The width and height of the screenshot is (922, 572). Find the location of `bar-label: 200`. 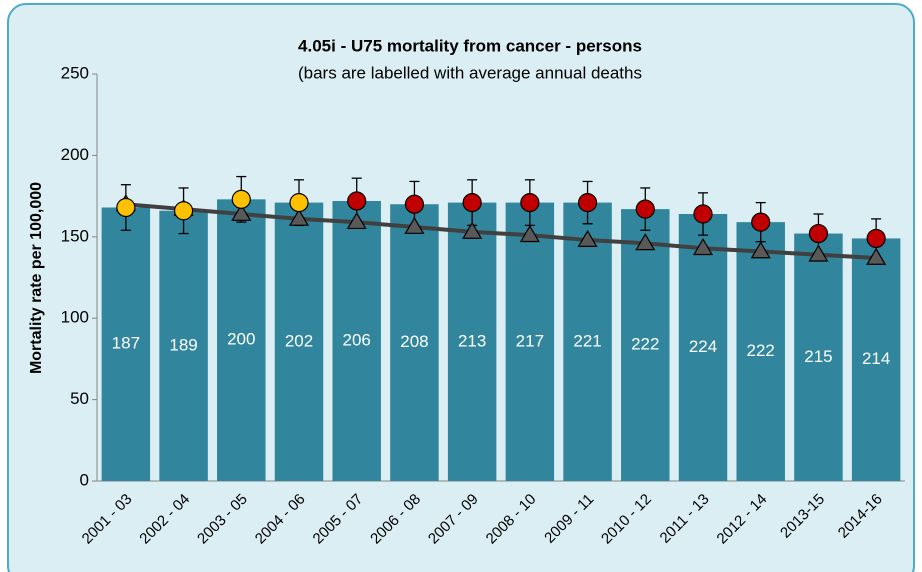

bar-label: 200 is located at coordinates (241, 339).